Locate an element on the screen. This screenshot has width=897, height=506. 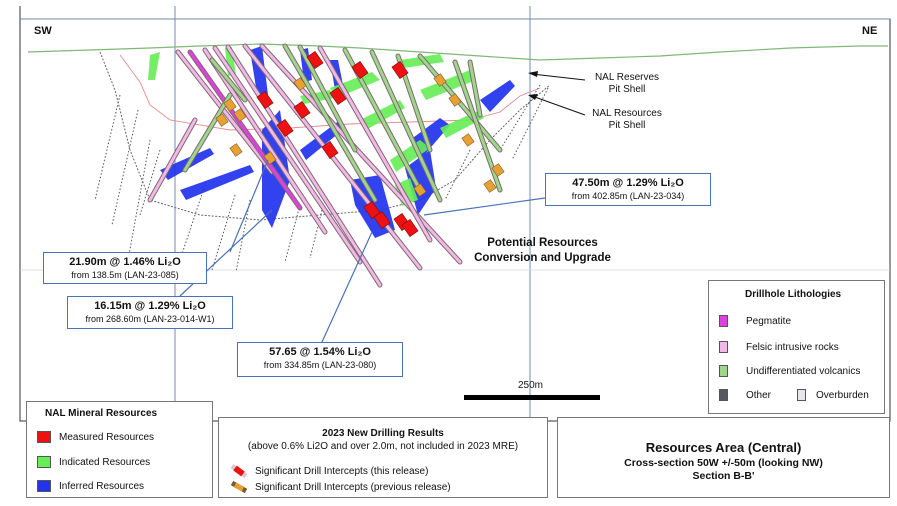
topography-line is located at coordinates (457, 52).